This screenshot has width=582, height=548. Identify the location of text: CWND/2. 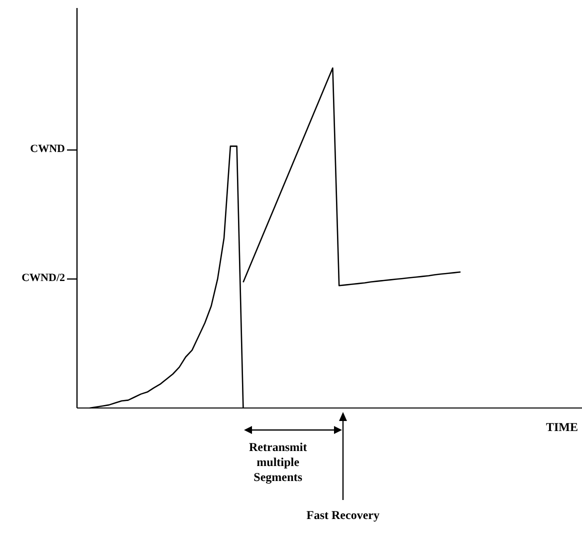
(42, 278).